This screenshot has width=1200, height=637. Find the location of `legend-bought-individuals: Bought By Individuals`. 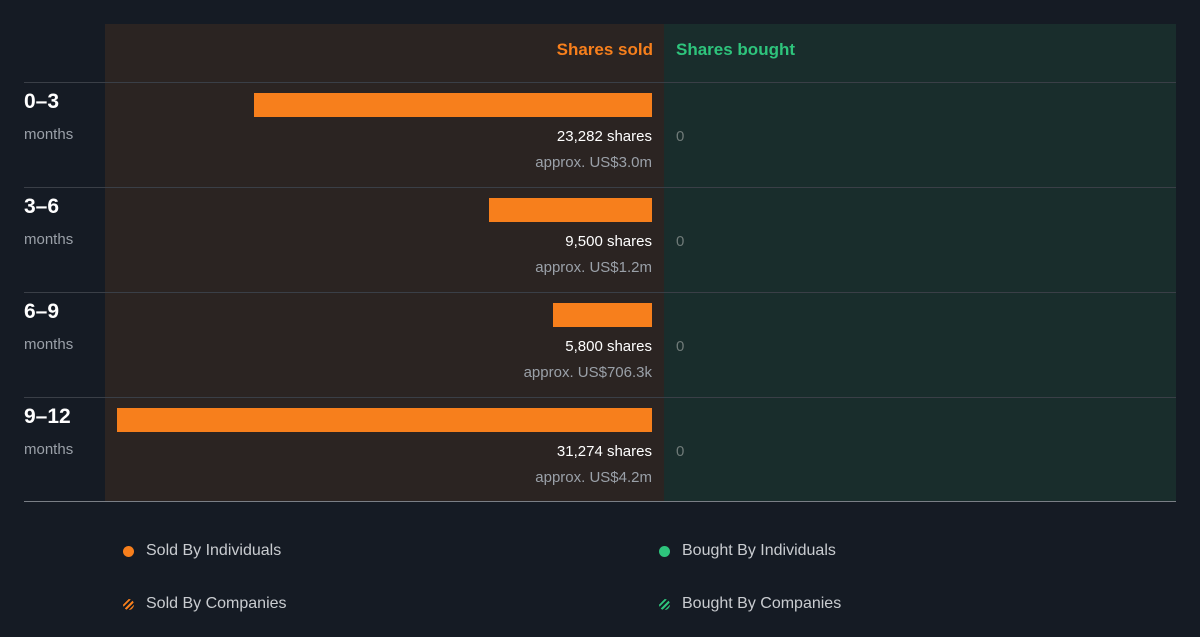

legend-bought-individuals: Bought By Individuals is located at coordinates (747, 551).